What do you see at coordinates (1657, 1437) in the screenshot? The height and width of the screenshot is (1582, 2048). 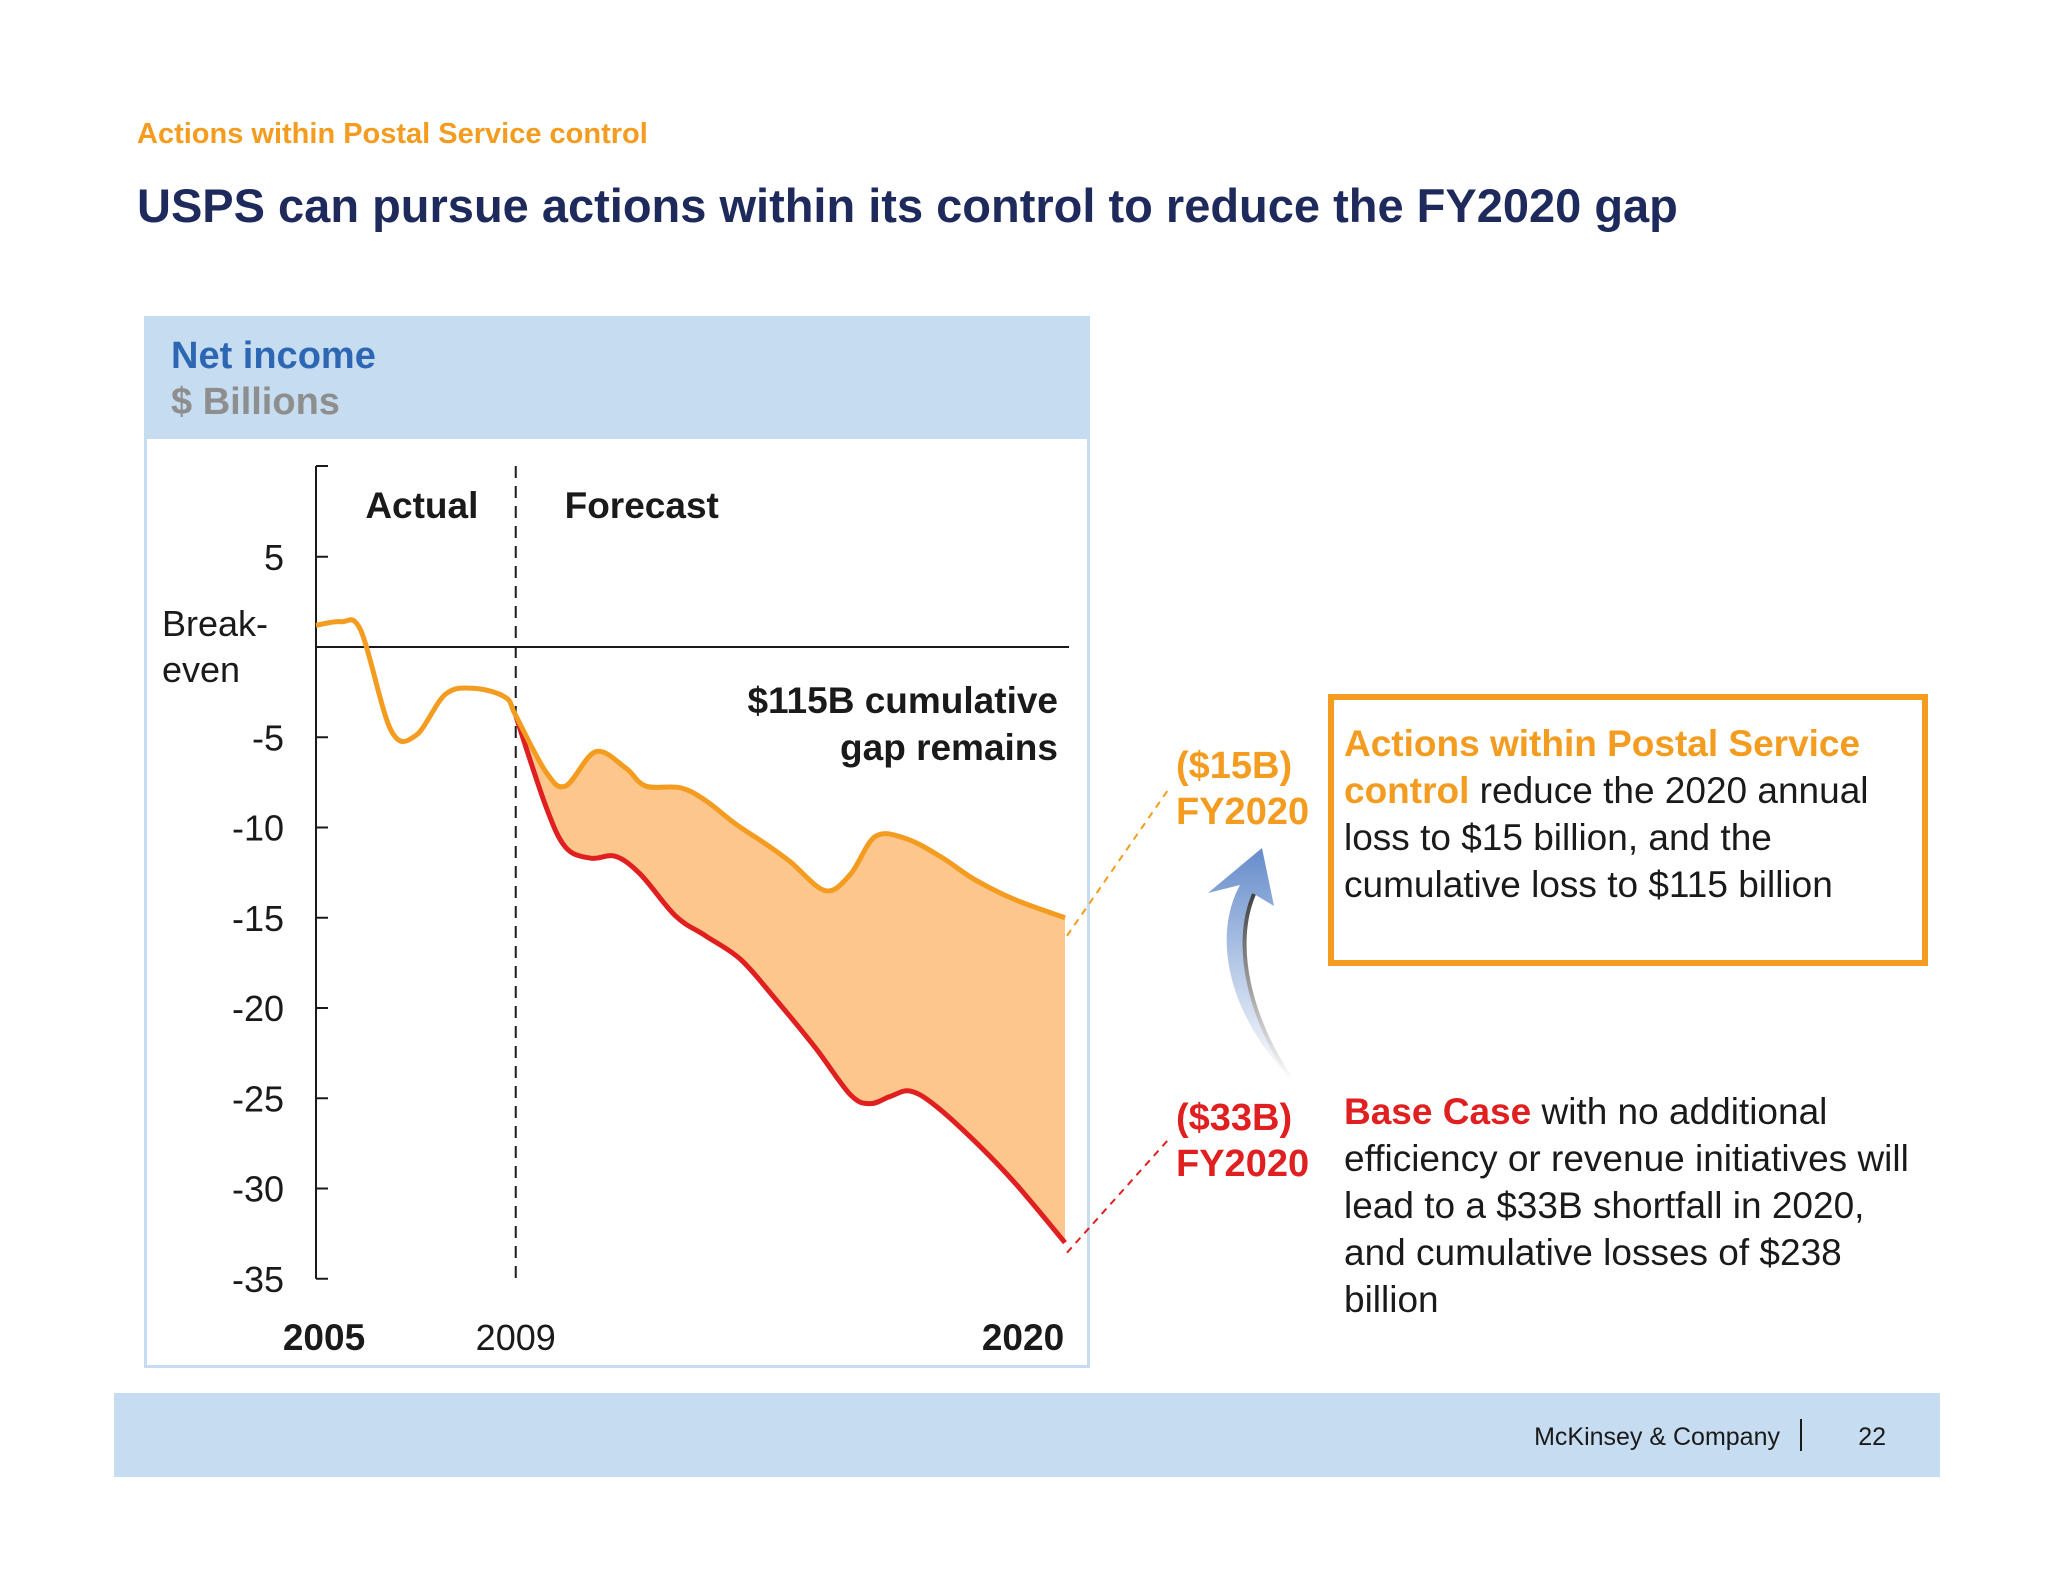 I see `footer-company: McKinsey & Company` at bounding box center [1657, 1437].